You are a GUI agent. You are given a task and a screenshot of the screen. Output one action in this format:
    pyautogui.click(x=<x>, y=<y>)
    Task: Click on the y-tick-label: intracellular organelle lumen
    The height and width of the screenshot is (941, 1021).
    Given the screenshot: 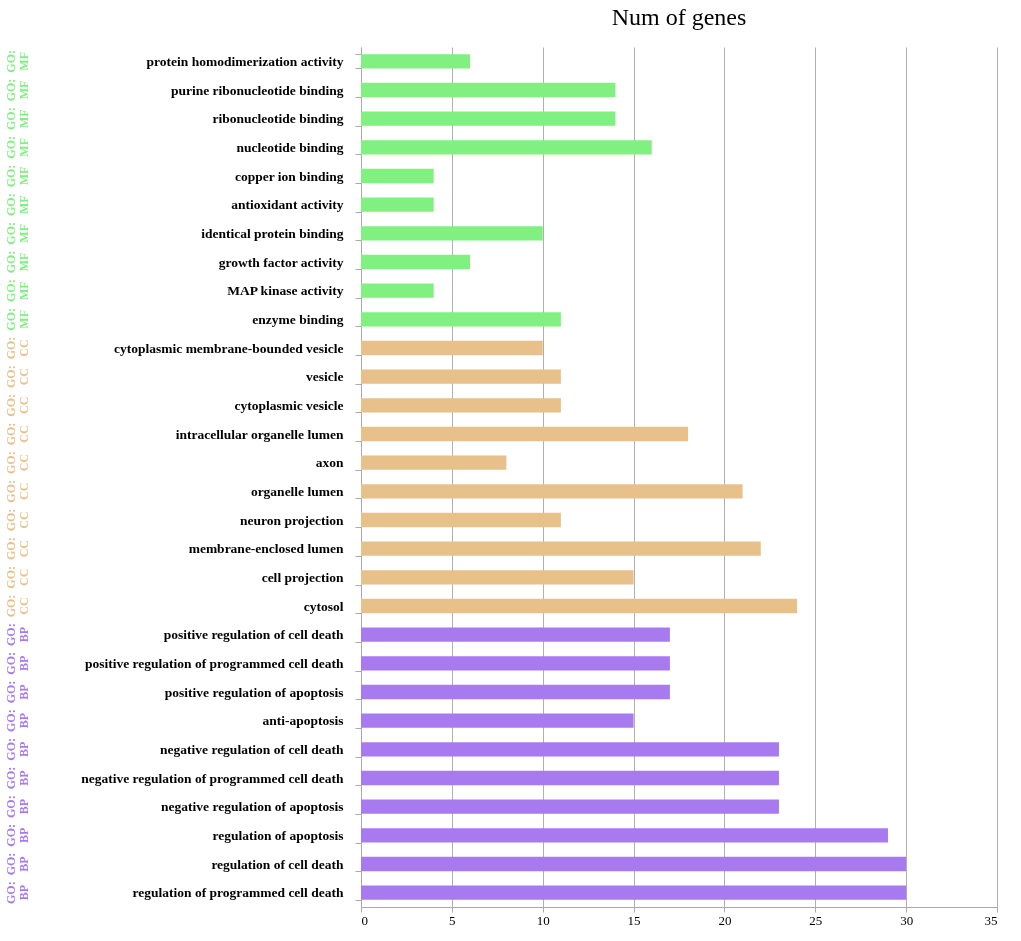 What is the action you would take?
    pyautogui.click(x=259, y=434)
    